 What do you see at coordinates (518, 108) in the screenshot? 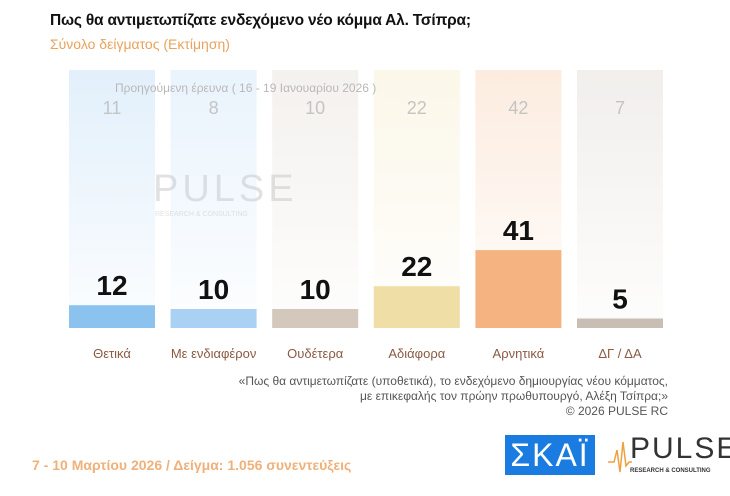
I see `previous-value-label: 42` at bounding box center [518, 108].